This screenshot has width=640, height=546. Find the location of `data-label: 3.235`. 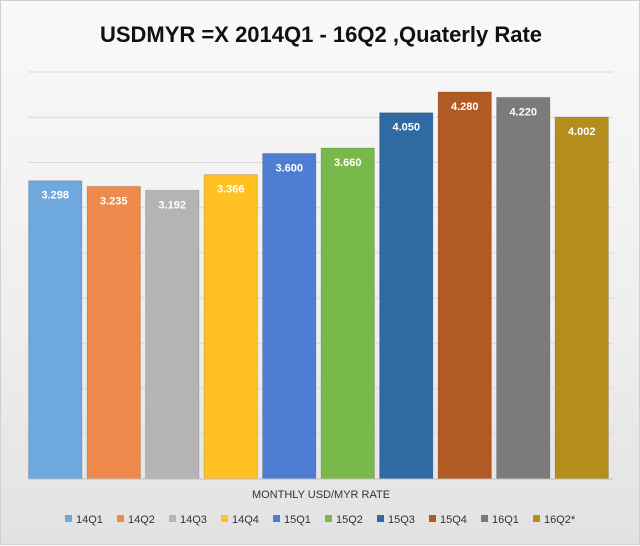

data-label: 3.235 is located at coordinates (114, 201).